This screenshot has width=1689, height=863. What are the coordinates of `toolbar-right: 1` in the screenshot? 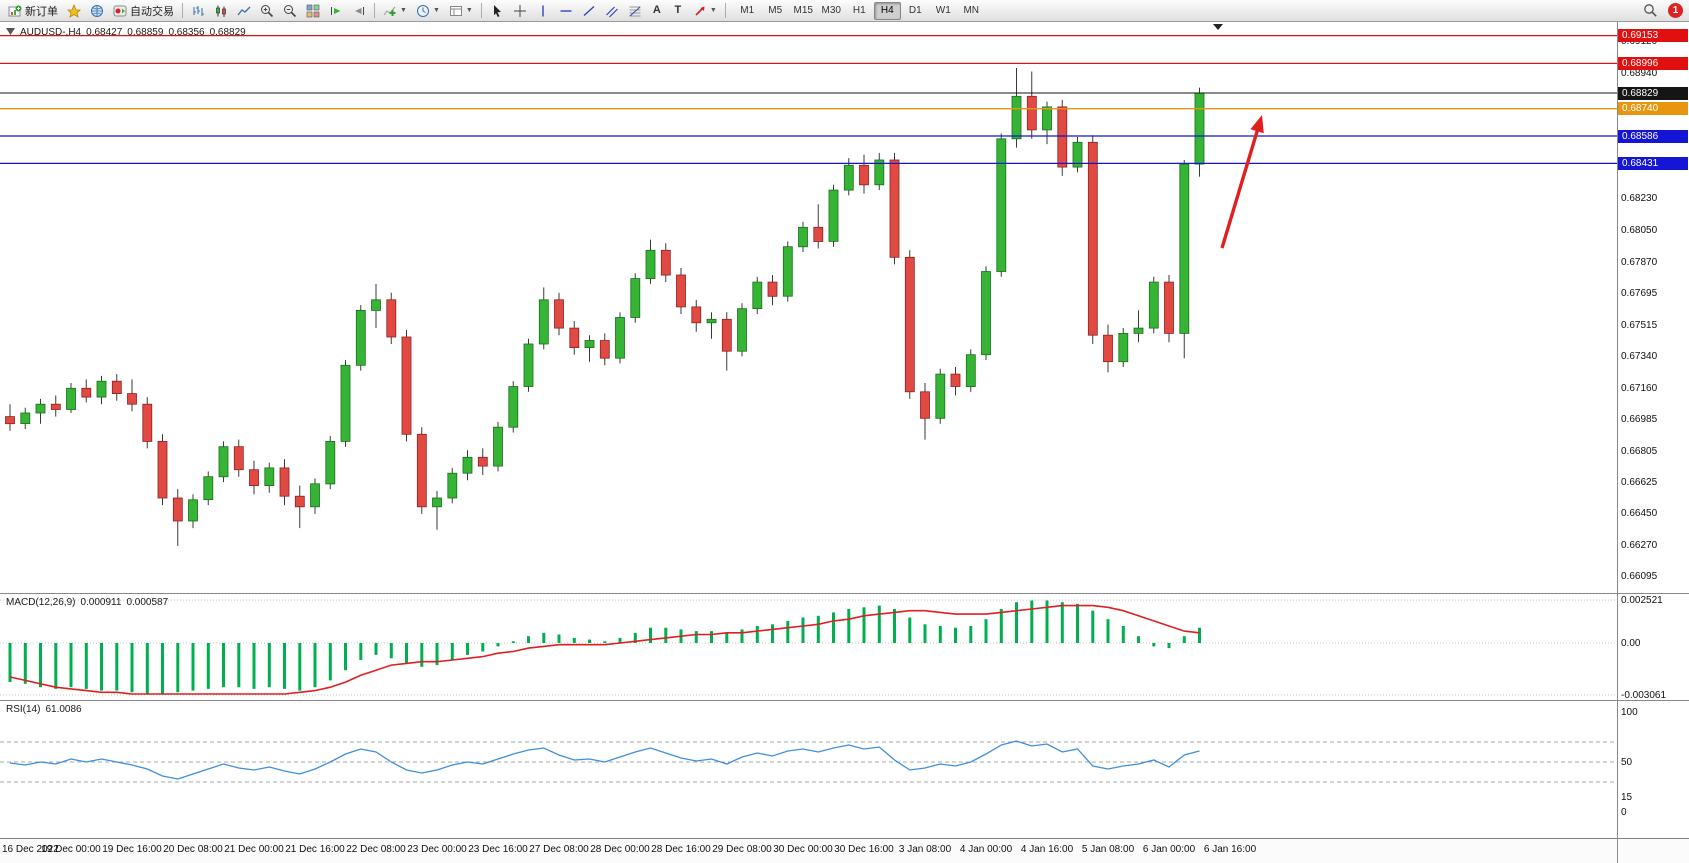 It's located at (1662, 11).